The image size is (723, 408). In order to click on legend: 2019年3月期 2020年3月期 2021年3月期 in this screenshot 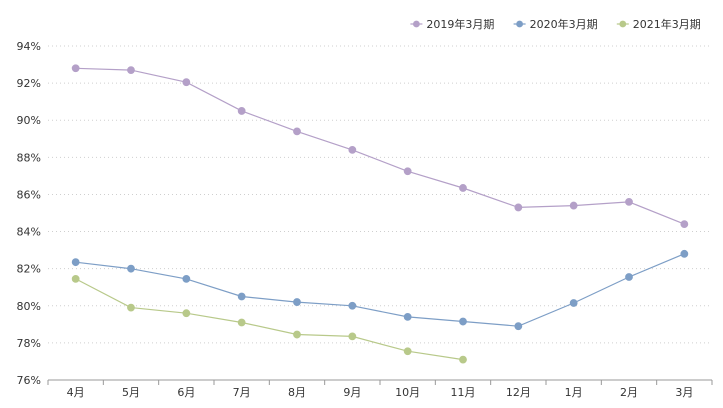, I will do `click(555, 24)`.